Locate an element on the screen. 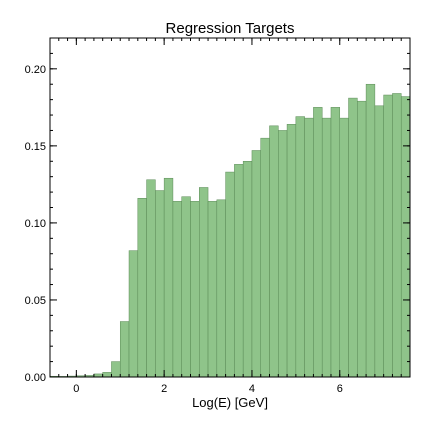 This screenshot has width=432, height=432. x-tick-label: 0 is located at coordinates (76, 389).